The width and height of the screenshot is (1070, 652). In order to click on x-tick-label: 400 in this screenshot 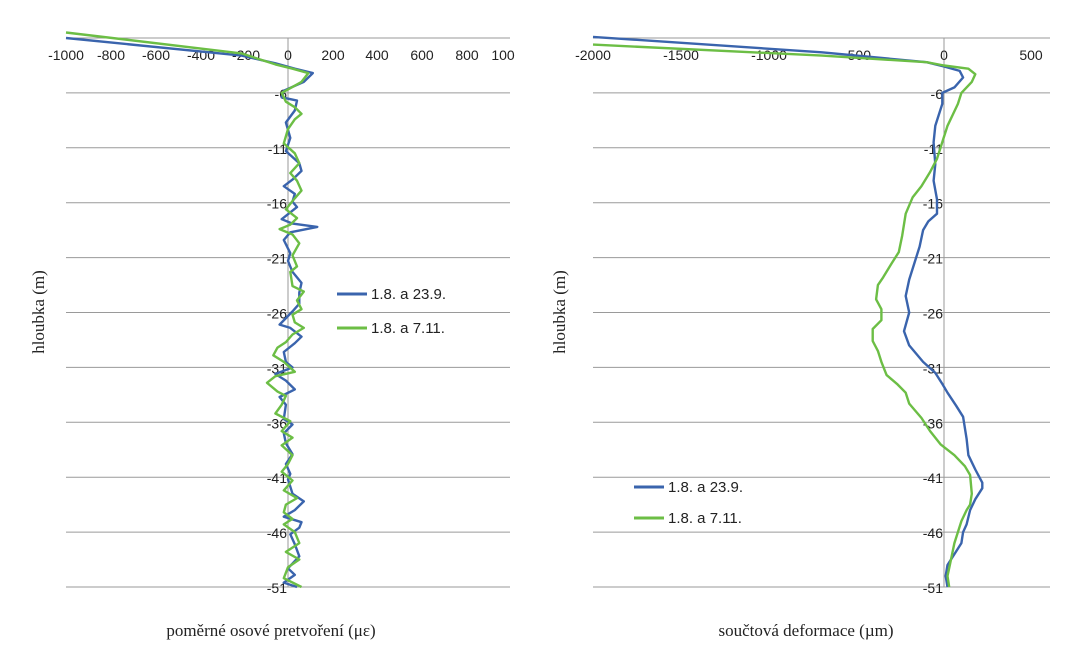, I will do `click(377, 55)`.